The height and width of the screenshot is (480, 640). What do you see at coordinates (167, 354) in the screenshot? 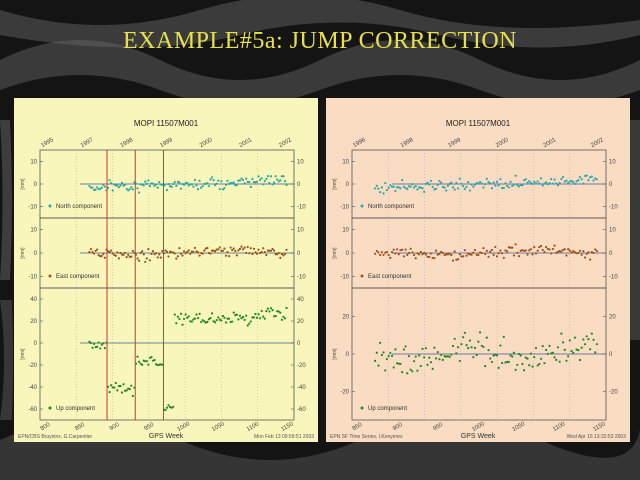
I see `panel-frame-up` at bounding box center [167, 354].